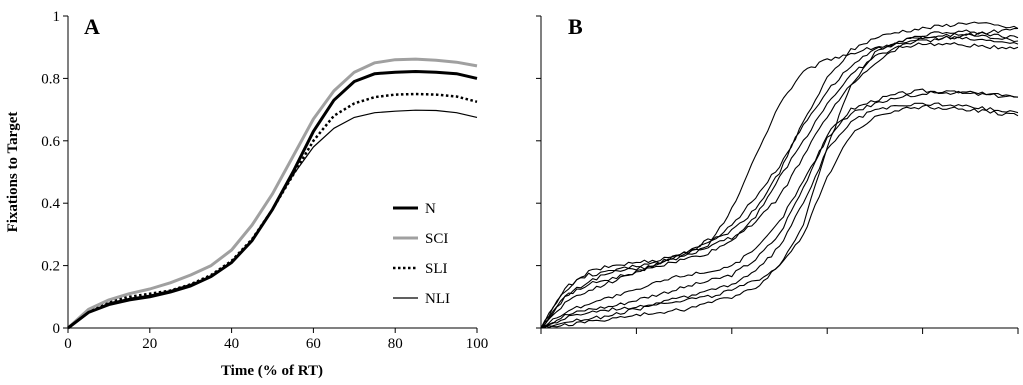  Describe the element at coordinates (272, 371) in the screenshot. I see `panel-a-x-axis-title: Time (% of RT)` at that location.